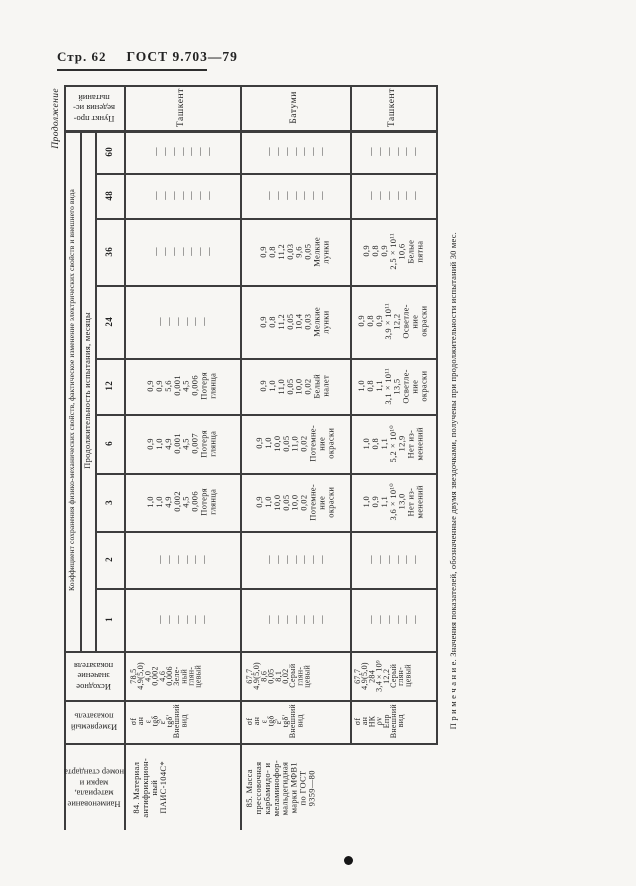 Image resolution: width=636 pixels, height=886 pixels. I want to click on month-label-2: 2, so click(108, 559).